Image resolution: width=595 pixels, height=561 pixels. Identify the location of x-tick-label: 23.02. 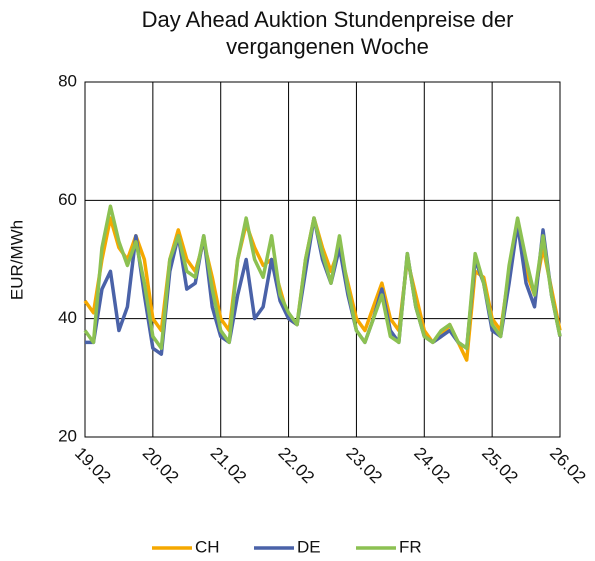
(364, 466).